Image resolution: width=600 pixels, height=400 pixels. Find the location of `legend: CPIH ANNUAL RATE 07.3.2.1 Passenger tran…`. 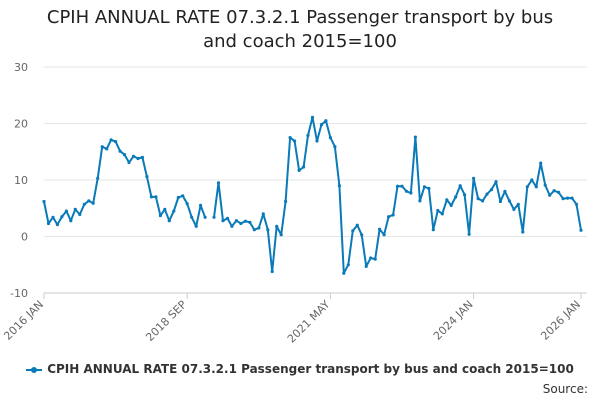

legend: CPIH ANNUAL RATE 07.3.2.1 Passenger tran… is located at coordinates (300, 369).